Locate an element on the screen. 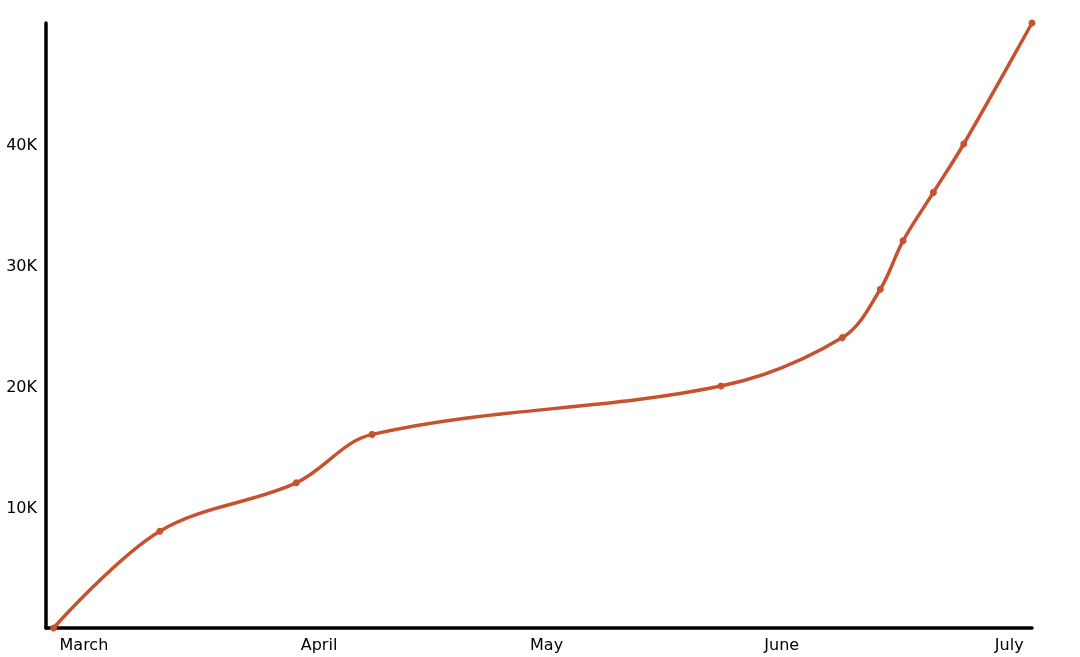 The width and height of the screenshot is (1080, 657). x-tick-label: June is located at coordinates (781, 644).